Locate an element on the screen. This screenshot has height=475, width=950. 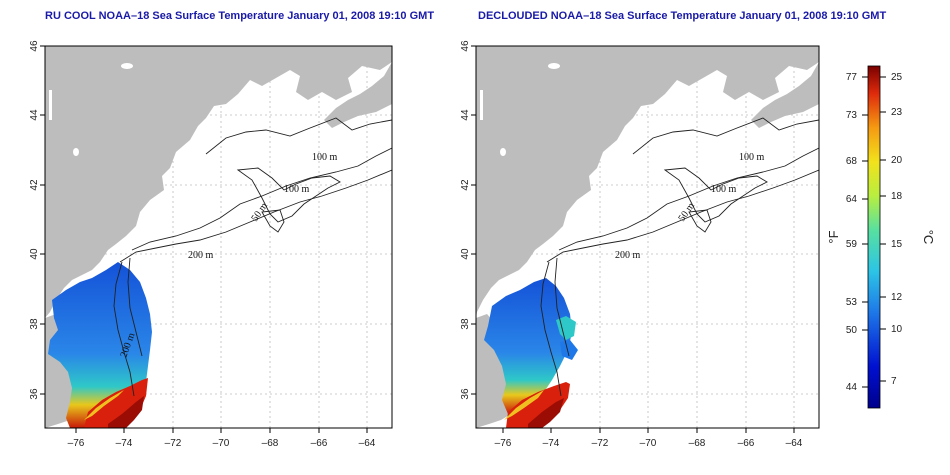
colorbar-c-label-12: 12 is located at coordinates (897, 297).